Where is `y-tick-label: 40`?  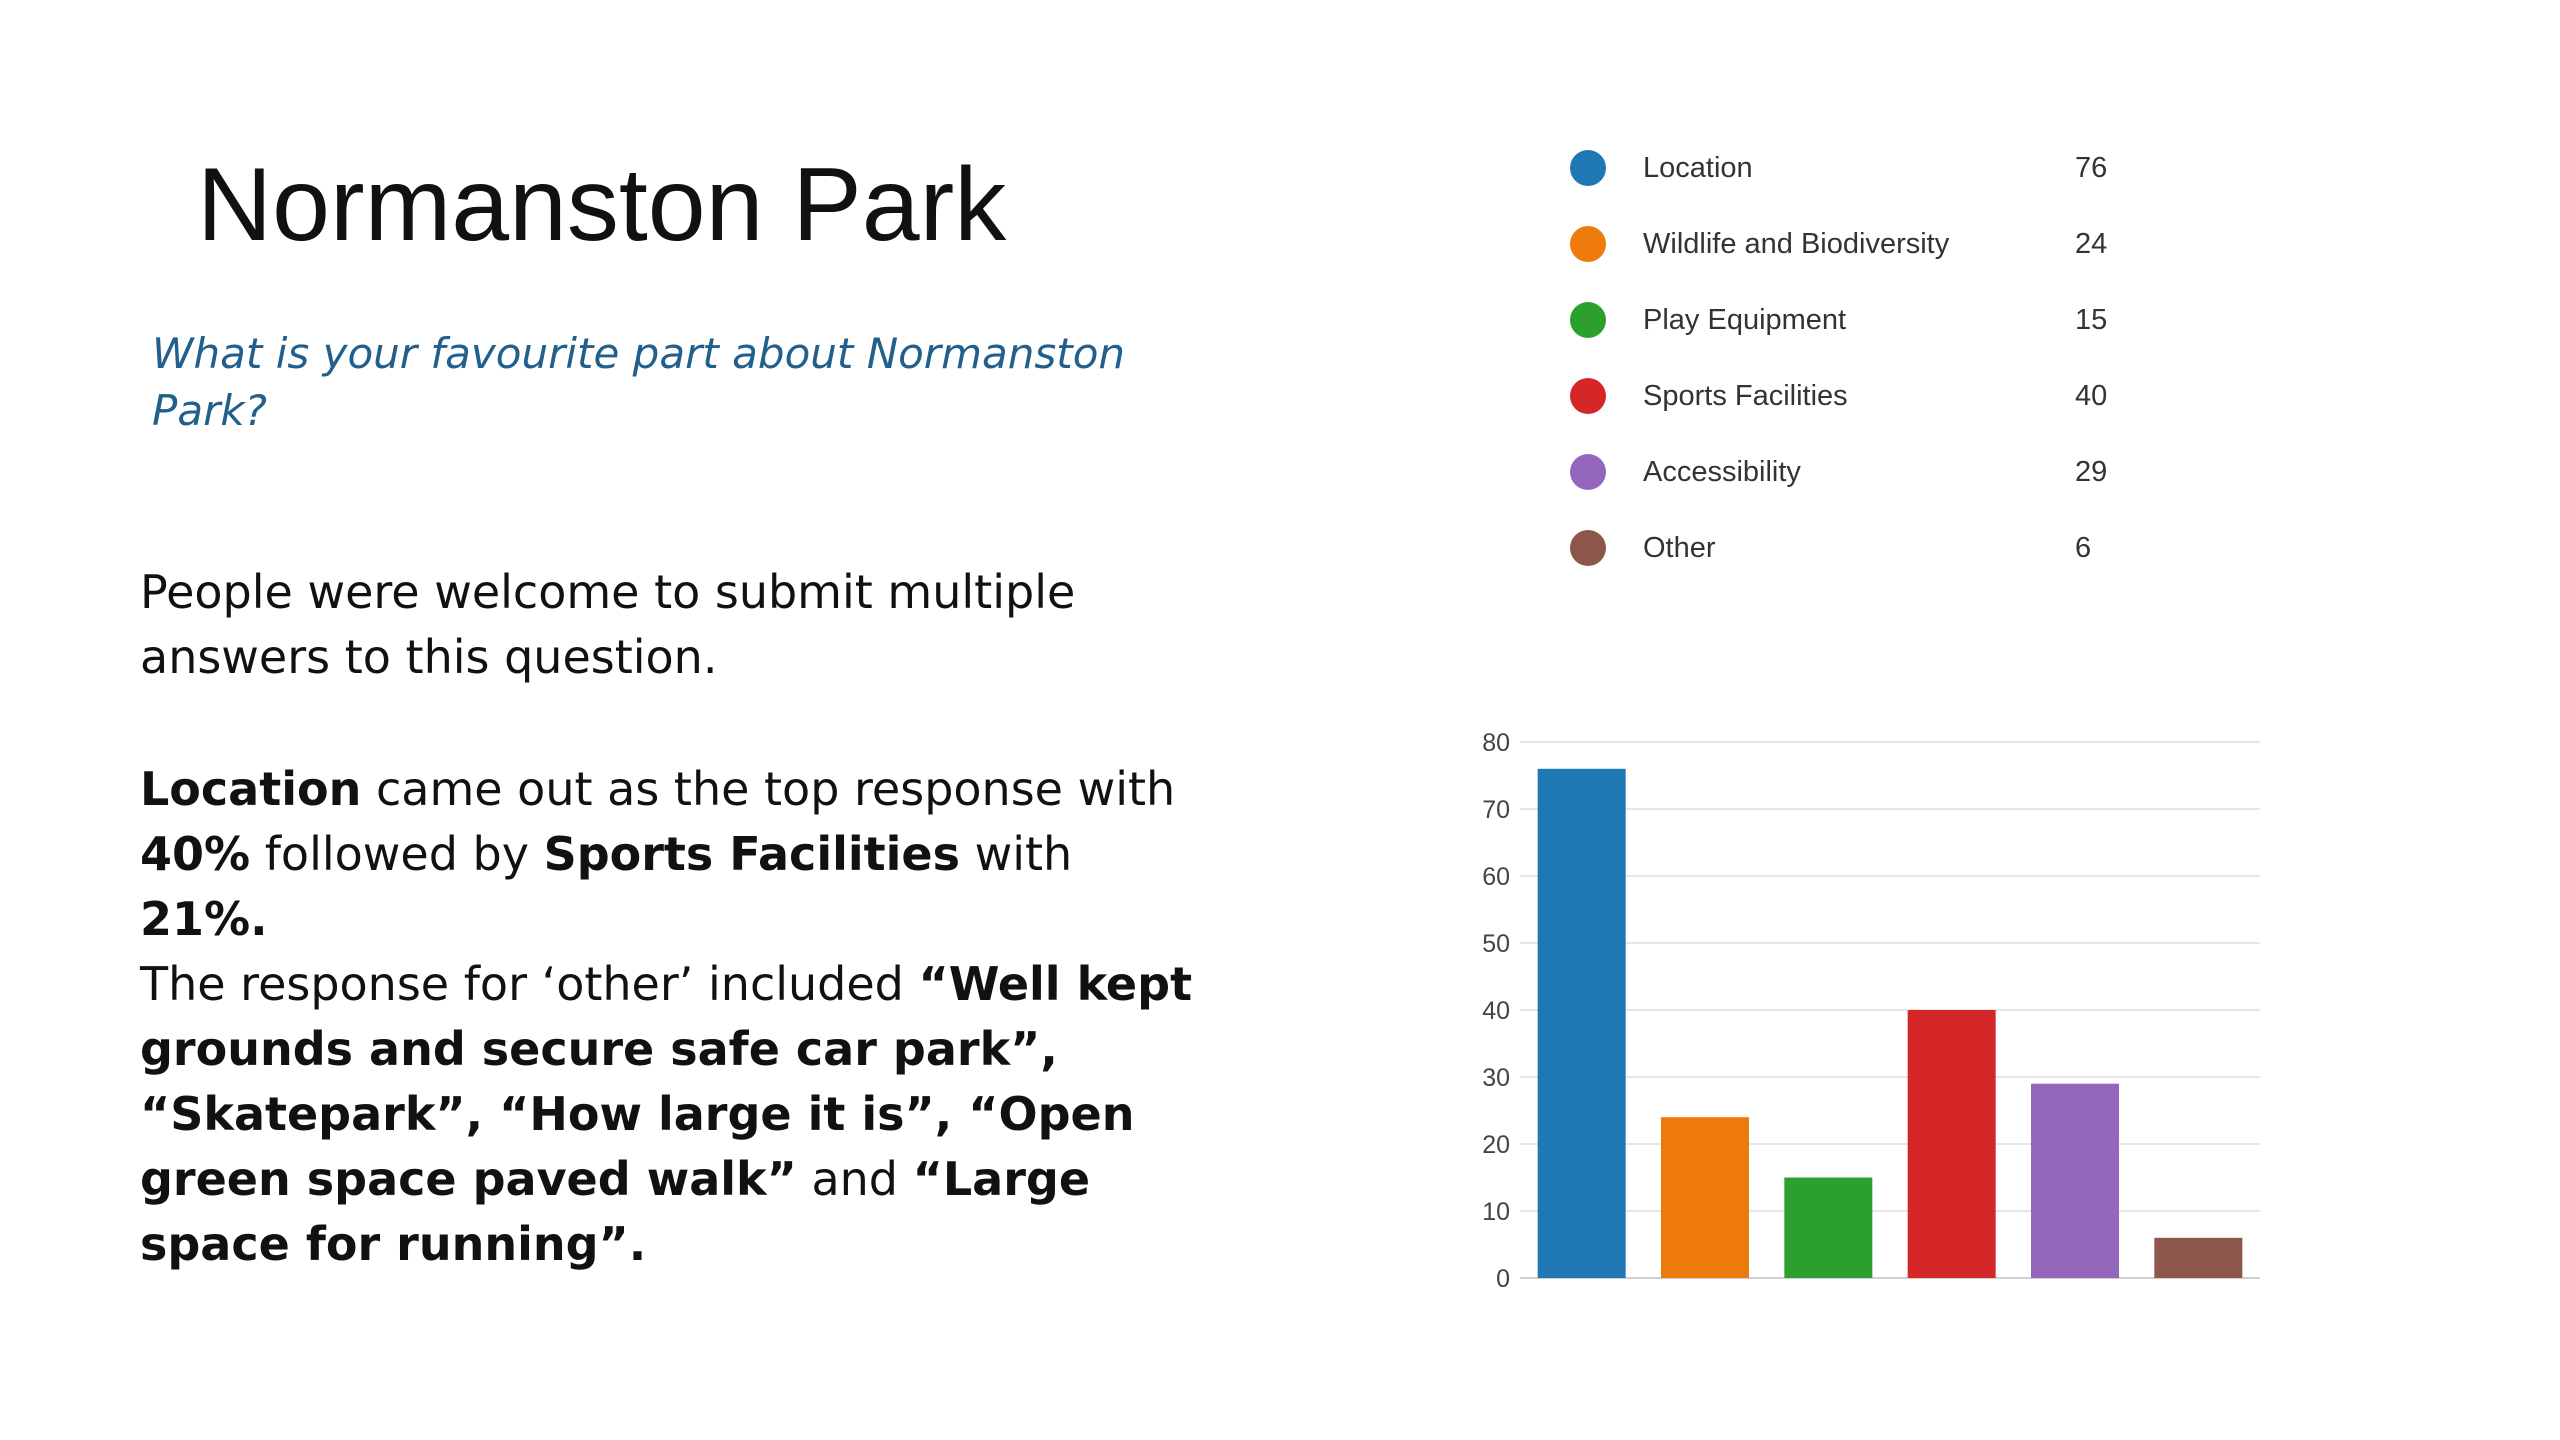 y-tick-label: 40 is located at coordinates (1496, 1011).